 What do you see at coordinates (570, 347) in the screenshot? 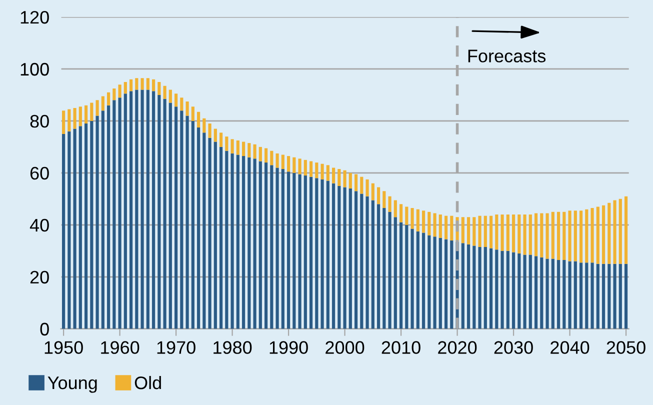
I see `x-tick-label: 2040` at bounding box center [570, 347].